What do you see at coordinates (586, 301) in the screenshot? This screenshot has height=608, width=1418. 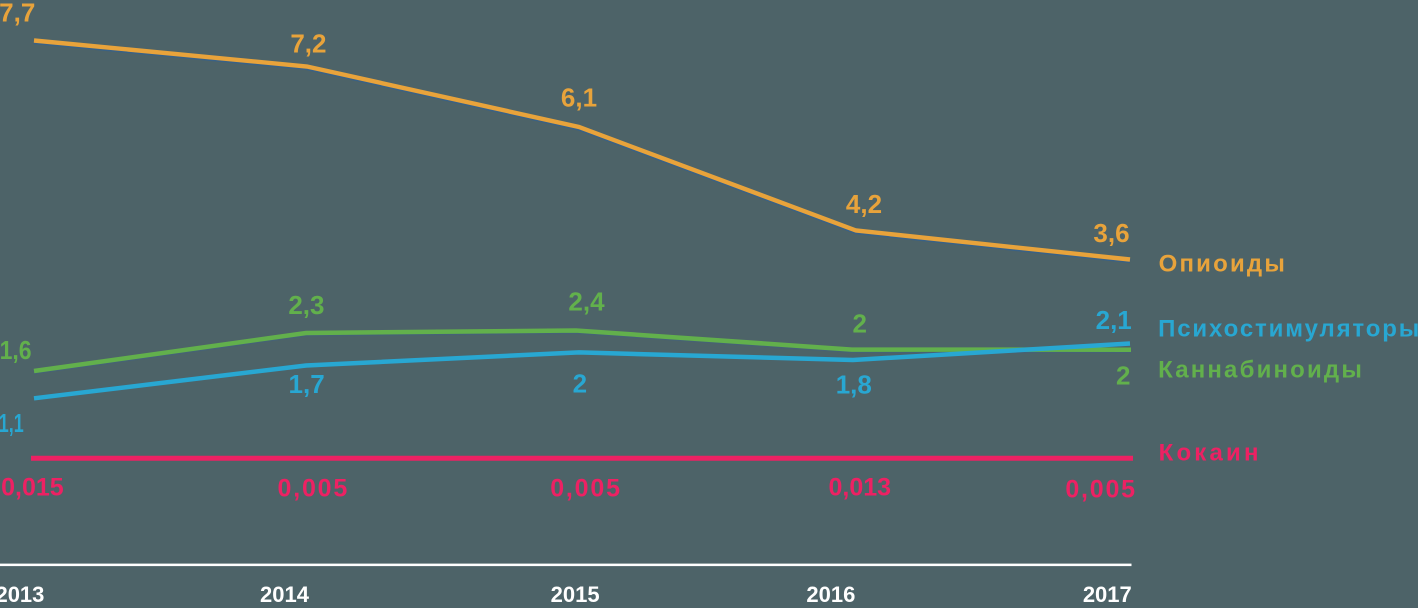 I see `svg-text: 2,4` at bounding box center [586, 301].